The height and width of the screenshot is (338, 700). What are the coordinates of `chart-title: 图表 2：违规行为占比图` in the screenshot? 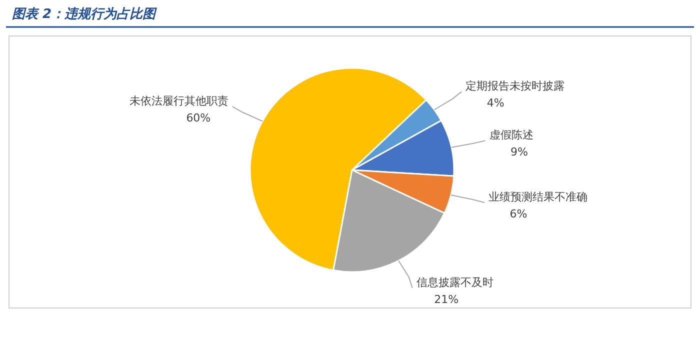 It's located at (85, 14).